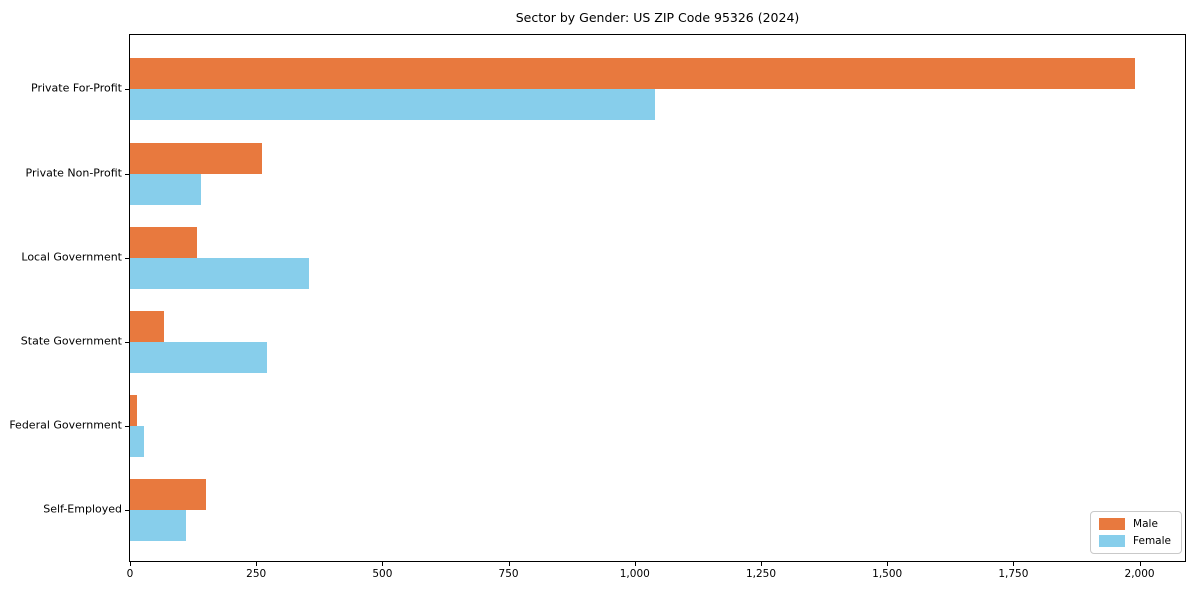 The image size is (1200, 600). Describe the element at coordinates (761, 564) in the screenshot. I see `xtick-mark-1,250` at that location.